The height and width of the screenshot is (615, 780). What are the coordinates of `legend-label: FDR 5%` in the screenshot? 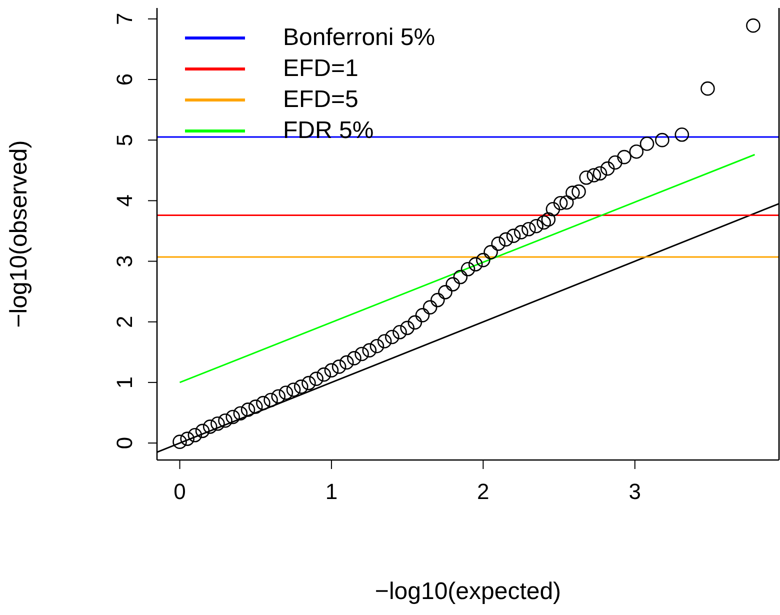 It's located at (328, 130).